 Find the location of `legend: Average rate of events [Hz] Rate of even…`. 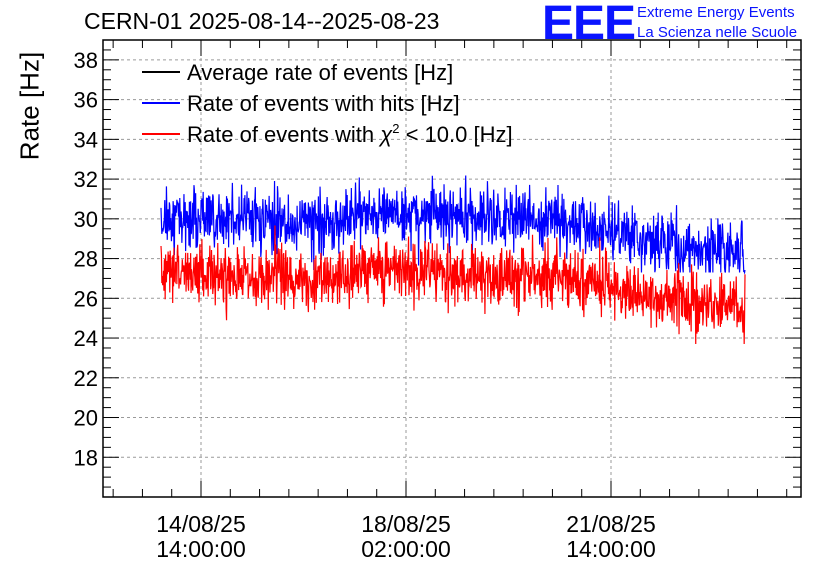

legend: Average rate of events [Hz] Rate of even… is located at coordinates (327, 103).